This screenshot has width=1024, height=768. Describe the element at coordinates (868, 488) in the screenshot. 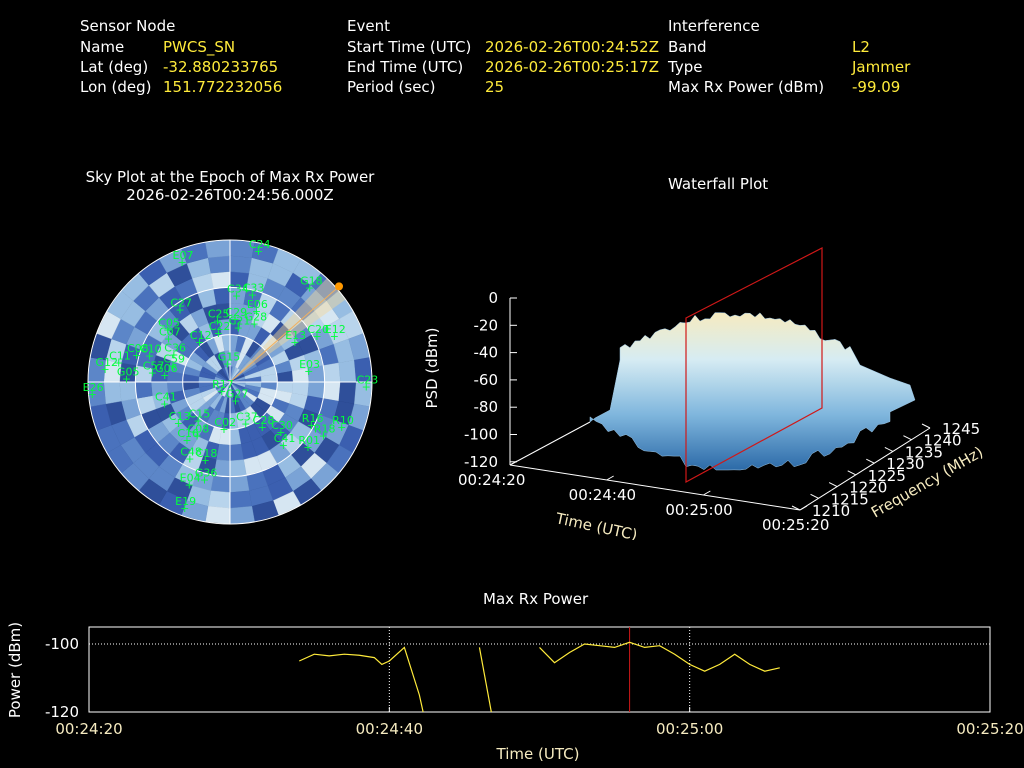

I see `waterfall-y-tick-label: 1220` at that location.